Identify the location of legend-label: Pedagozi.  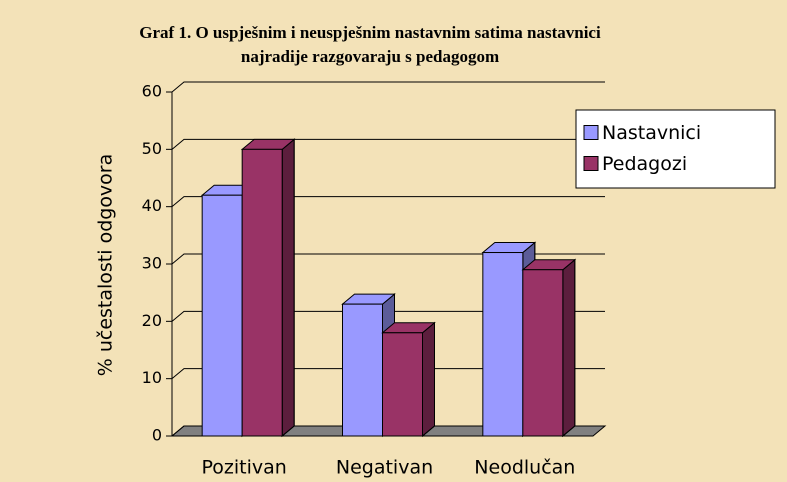
(644, 164).